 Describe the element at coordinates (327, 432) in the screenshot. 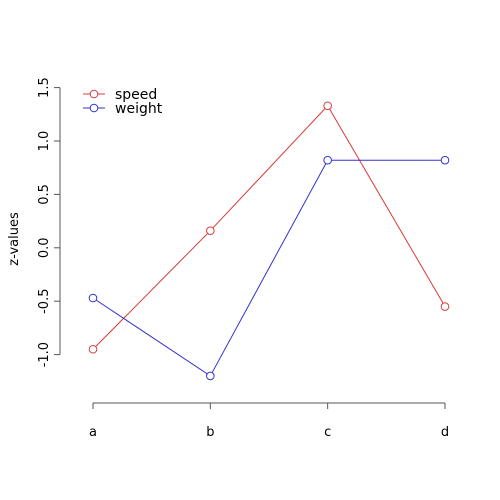

I see `x-tick-label: c` at that location.